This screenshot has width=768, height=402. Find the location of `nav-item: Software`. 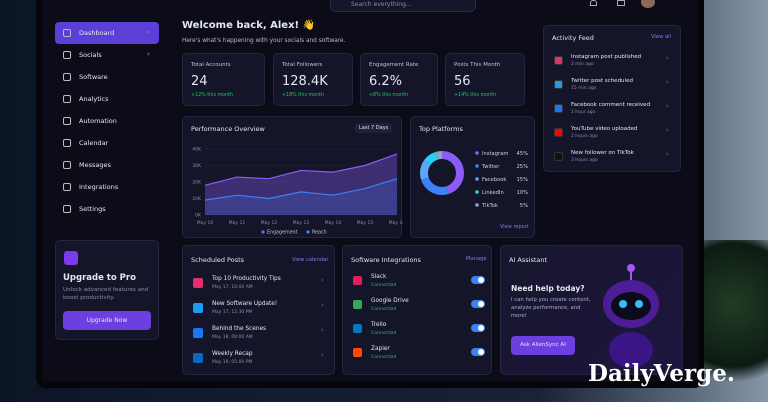

nav-item: Software is located at coordinates (107, 77).